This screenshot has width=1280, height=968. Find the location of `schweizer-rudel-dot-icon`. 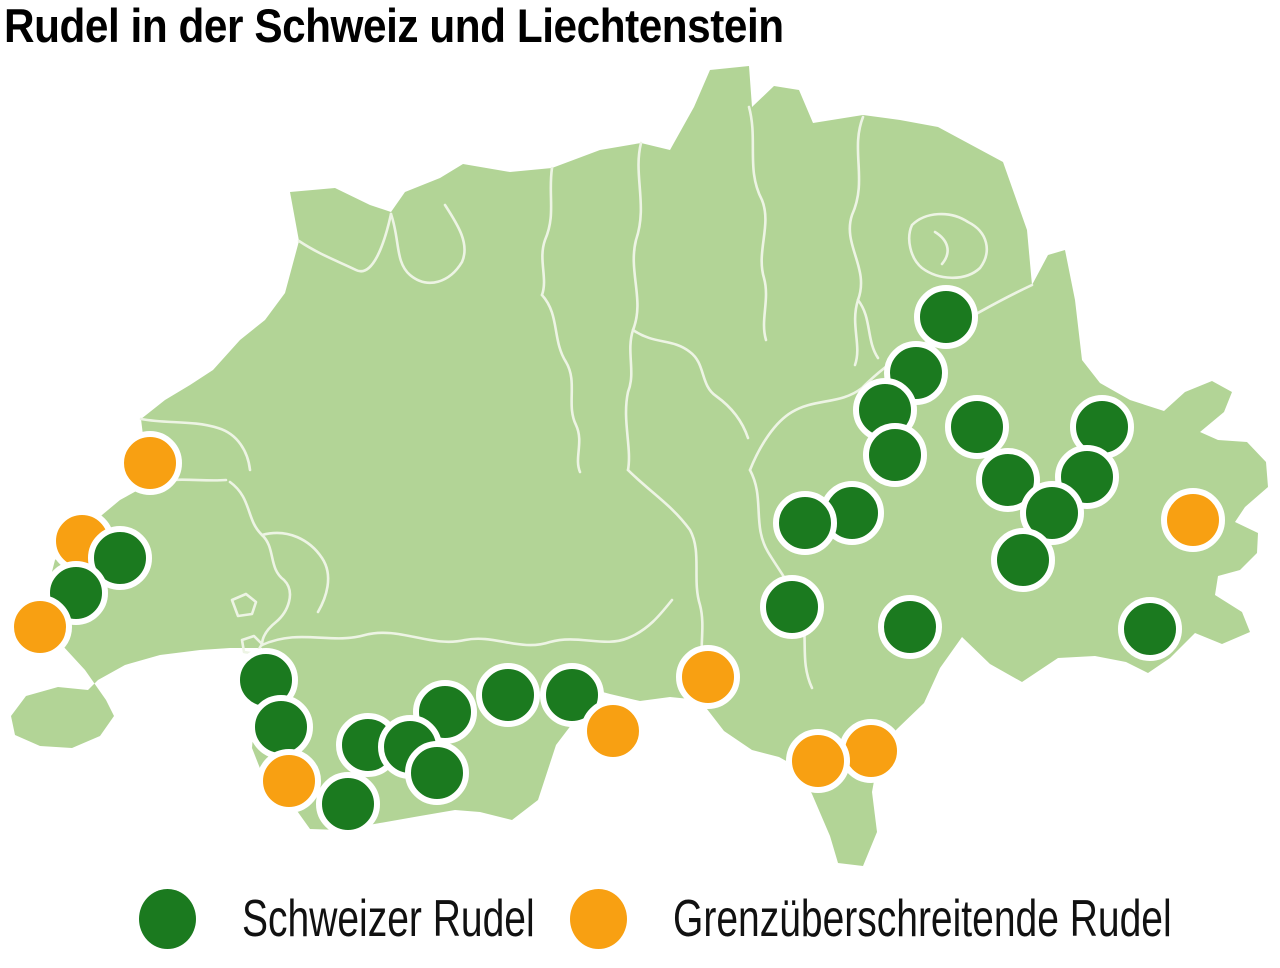

schweizer-rudel-dot-icon is located at coordinates (167, 919).